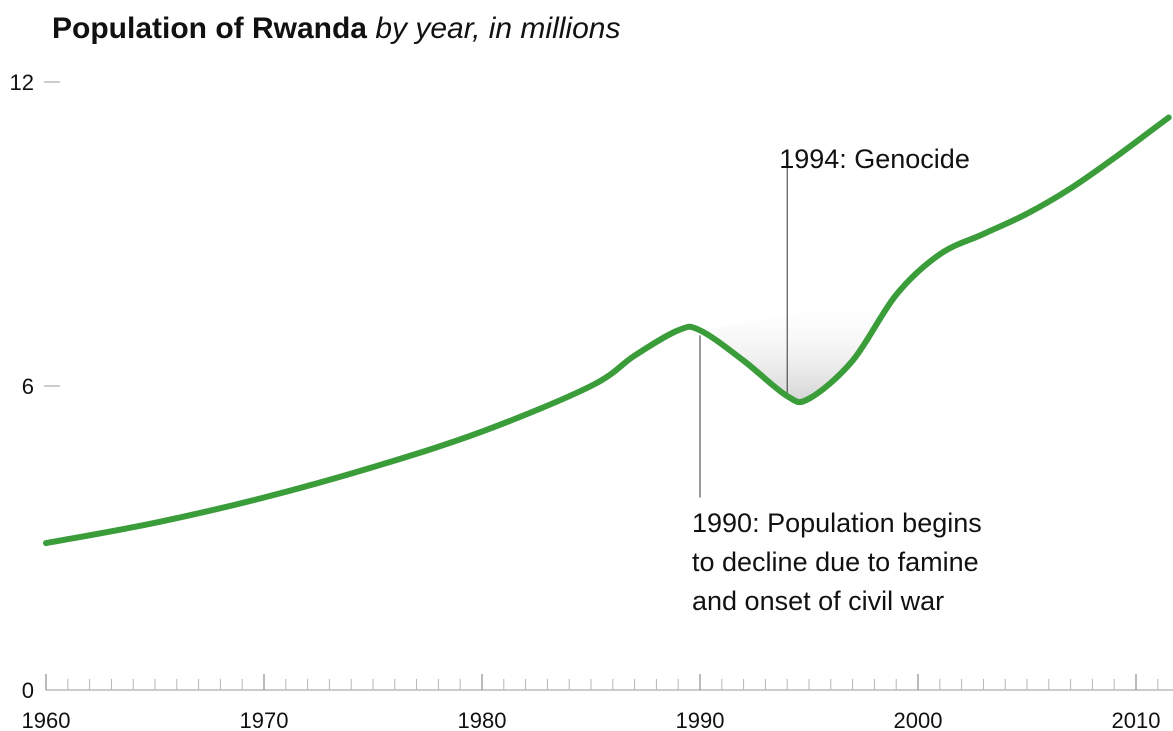  Describe the element at coordinates (874, 159) in the screenshot. I see `annotation-genocide: 1994: Genocide` at that location.